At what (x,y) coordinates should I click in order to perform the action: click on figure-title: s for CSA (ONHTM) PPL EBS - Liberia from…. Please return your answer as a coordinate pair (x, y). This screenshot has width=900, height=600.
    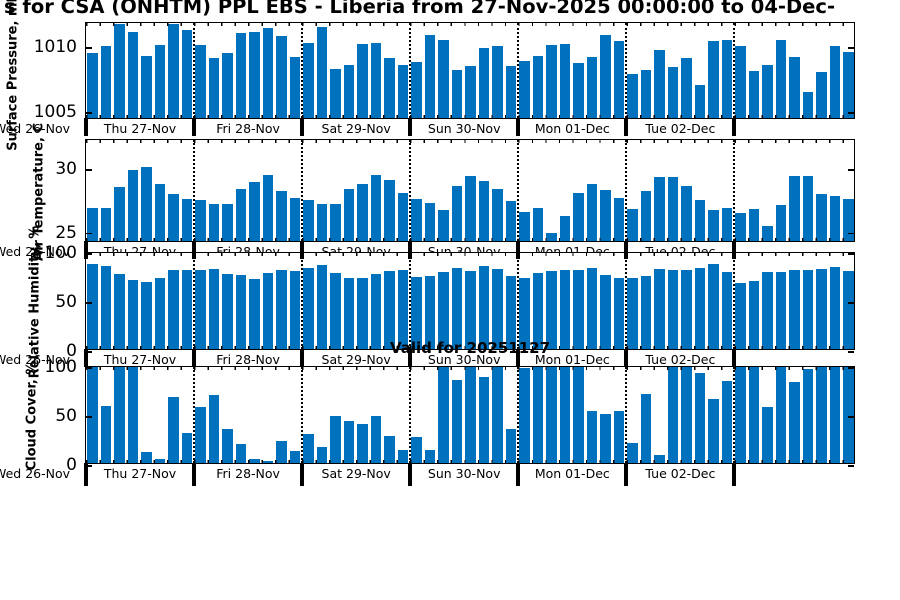
    Looking at the image, I should click on (420, 9).